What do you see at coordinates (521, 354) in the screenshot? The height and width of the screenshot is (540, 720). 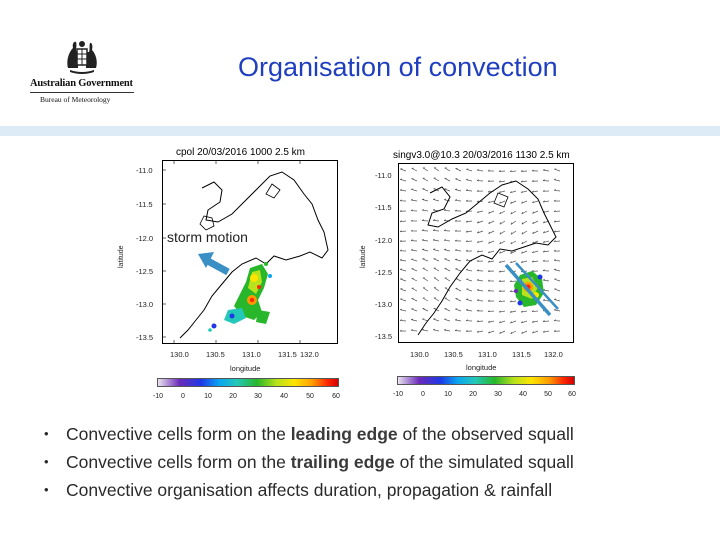 I see `right-xtick: 131.5` at bounding box center [521, 354].